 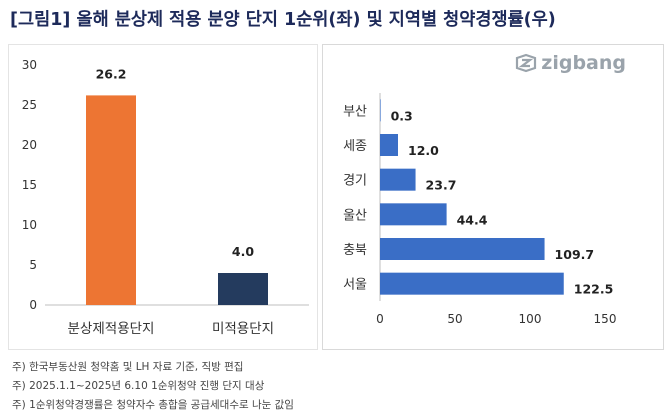 What do you see at coordinates (111, 329) in the screenshot?
I see `x-category-label: 분상제적용단지` at bounding box center [111, 329].